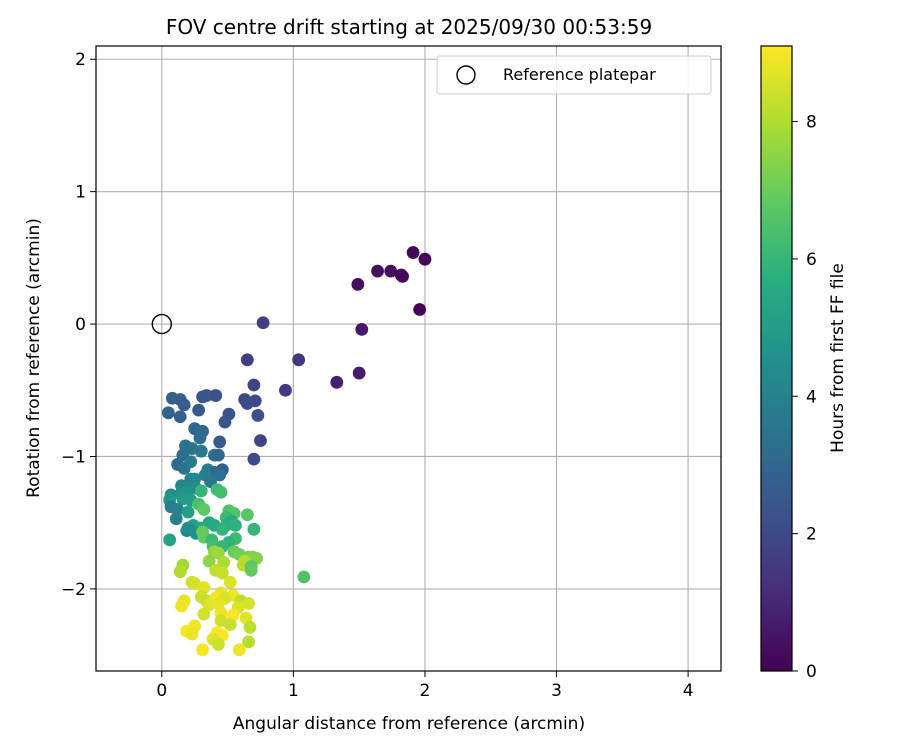 The width and height of the screenshot is (900, 754). I want to click on x-tick-label: 2, so click(425, 691).